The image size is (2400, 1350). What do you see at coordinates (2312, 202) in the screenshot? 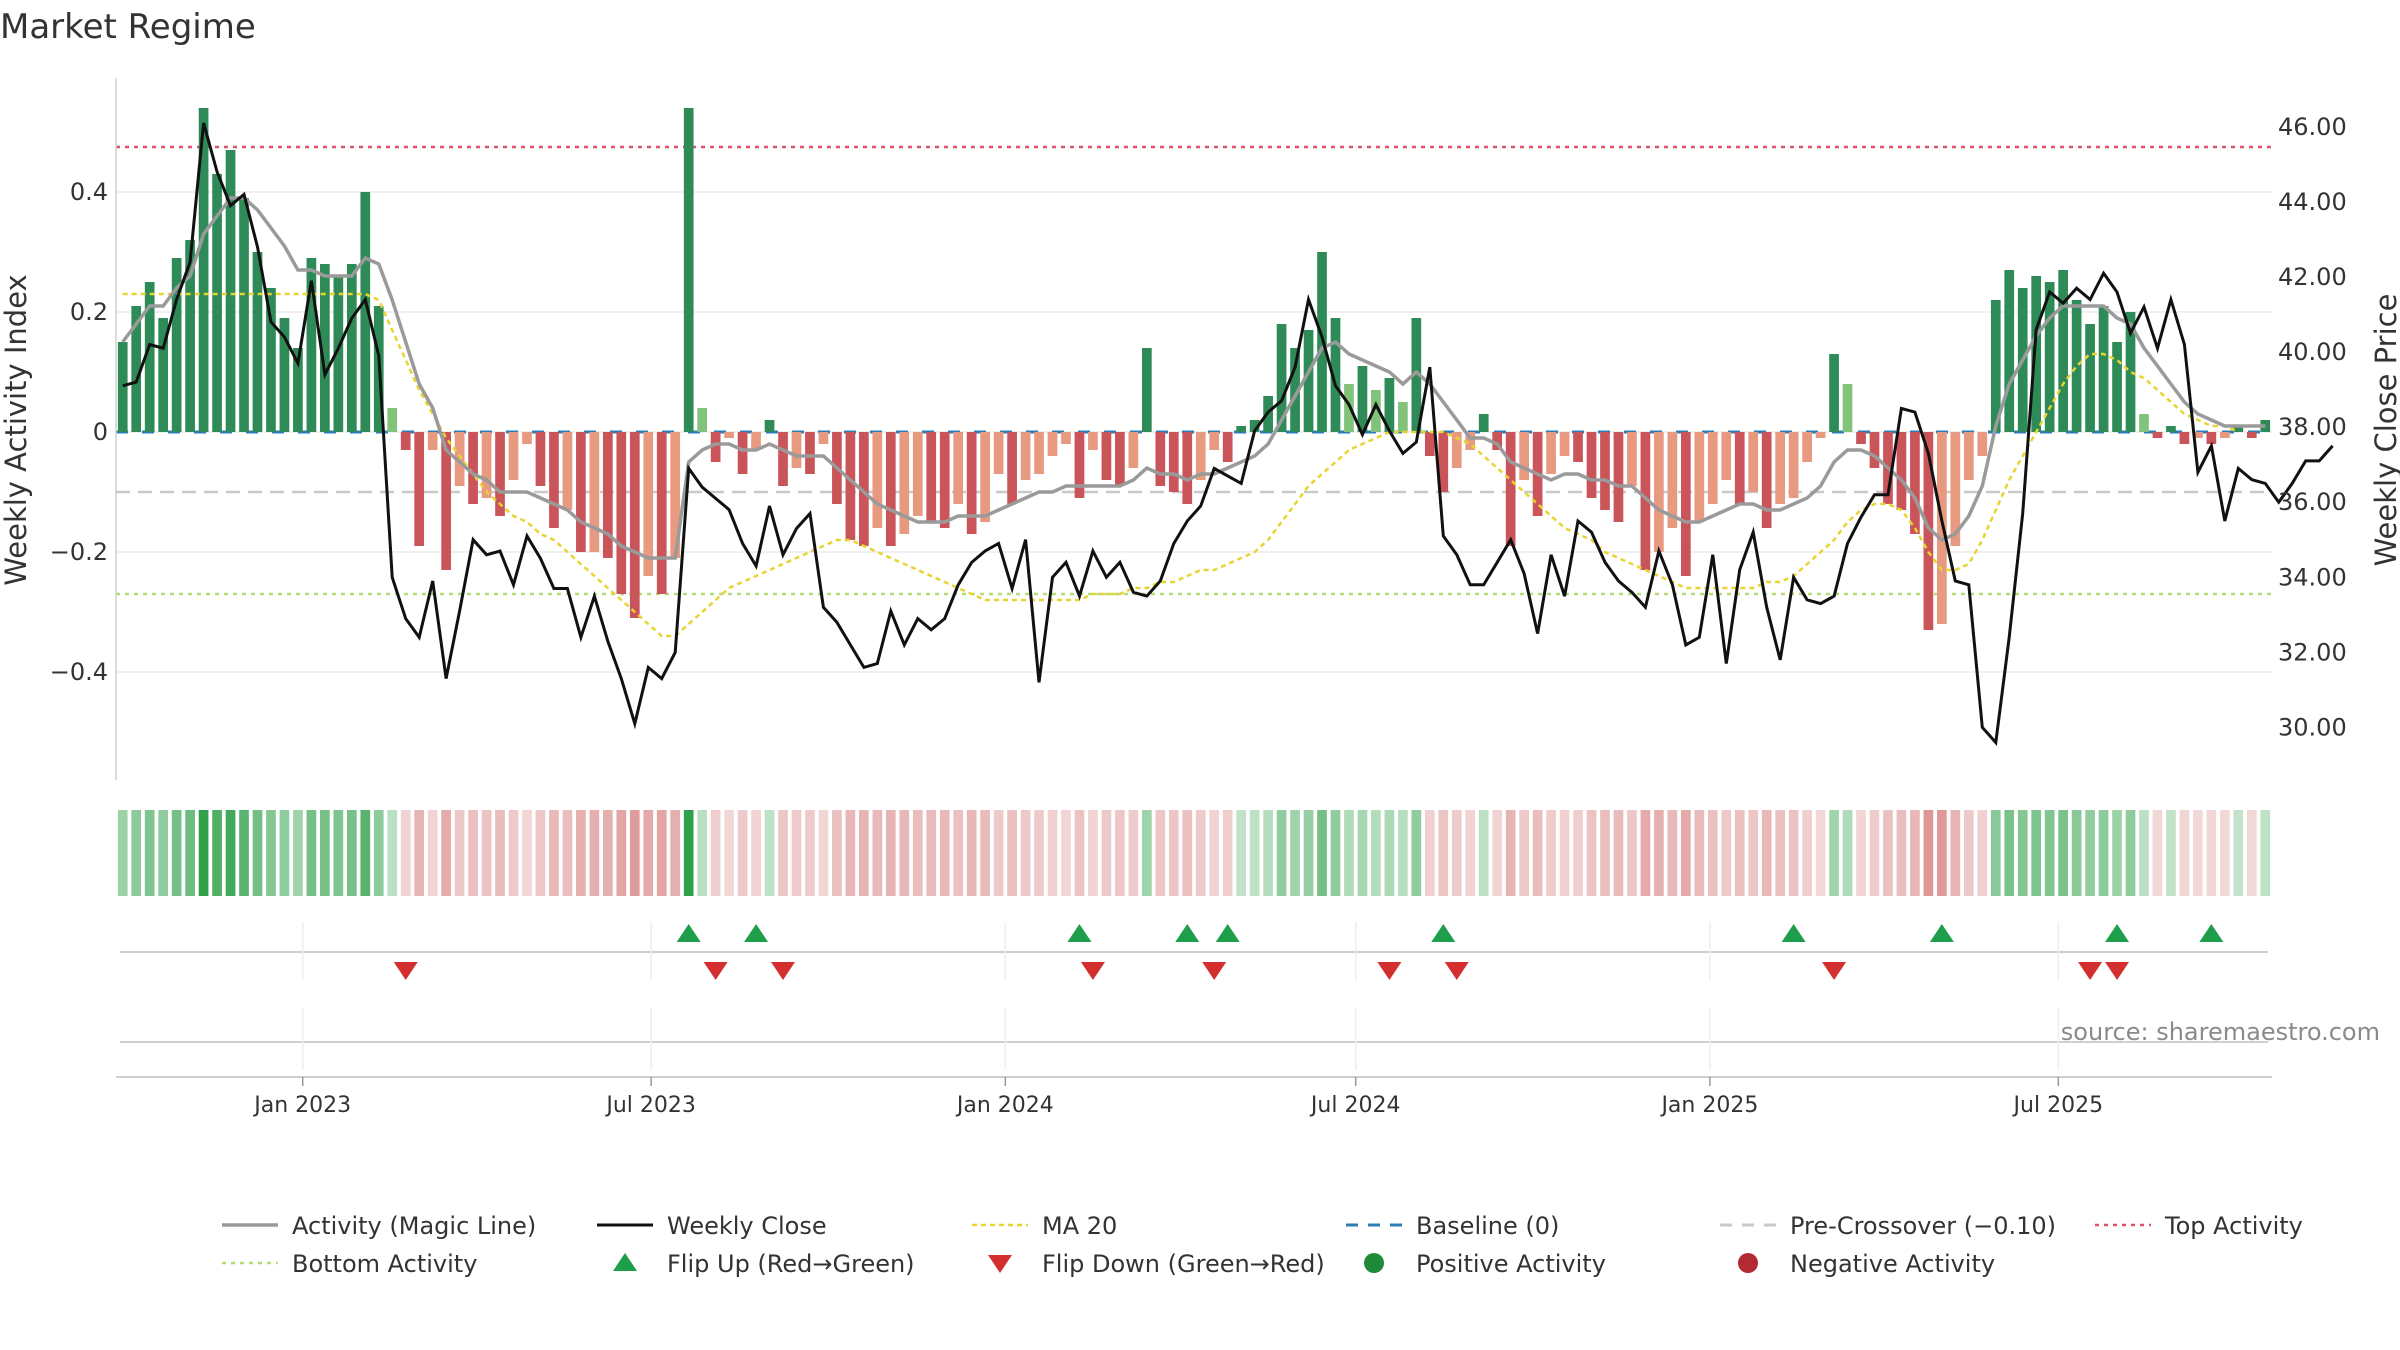
I see `y-tick-right: 44.00` at bounding box center [2312, 202].